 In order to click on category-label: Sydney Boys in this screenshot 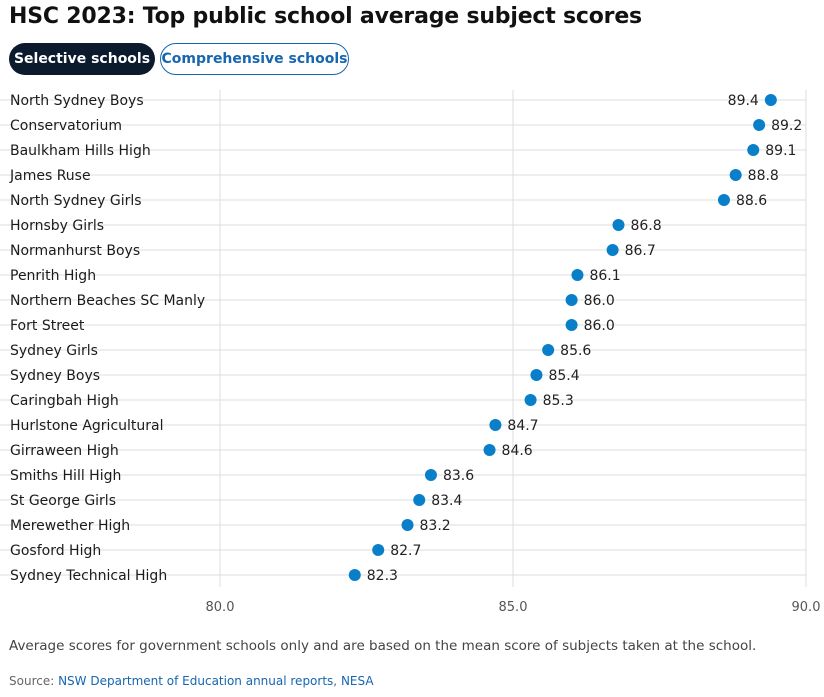, I will do `click(55, 376)`.